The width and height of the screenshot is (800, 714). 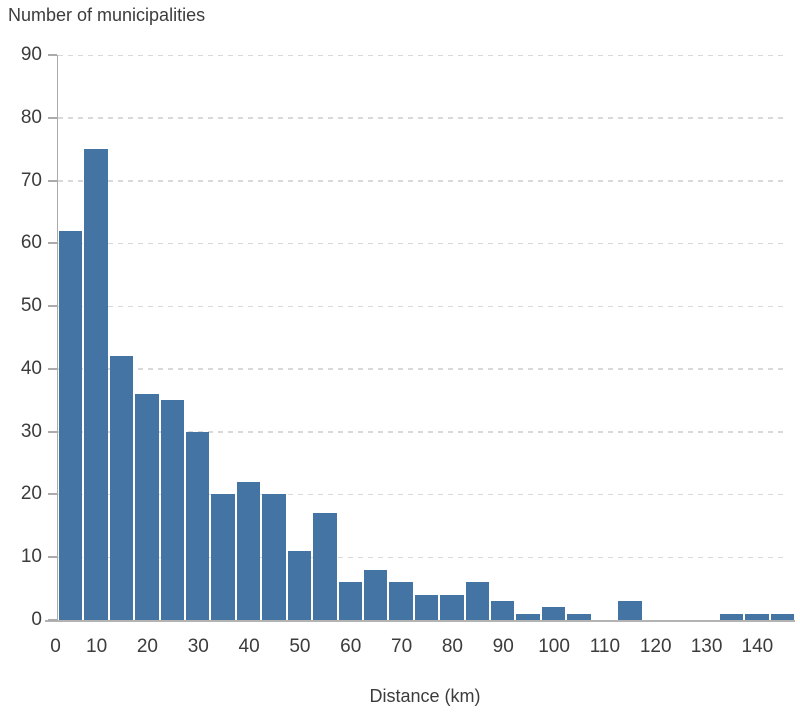 I want to click on x-tick-label: 80, so click(x=452, y=646).